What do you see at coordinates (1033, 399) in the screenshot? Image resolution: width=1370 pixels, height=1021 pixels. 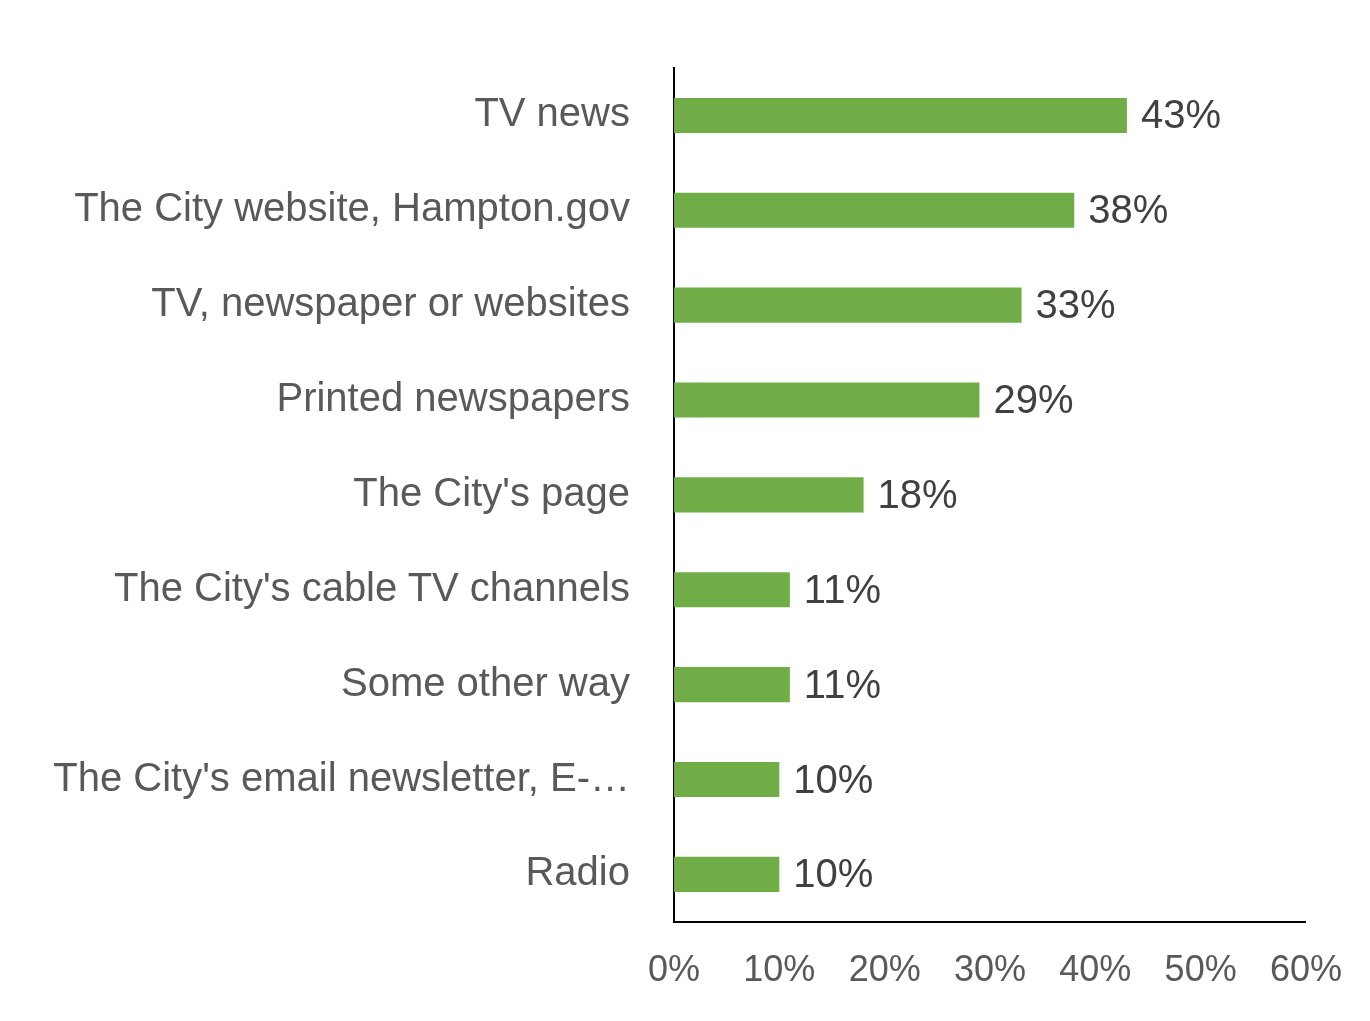 I see `data-label: 29%` at bounding box center [1033, 399].